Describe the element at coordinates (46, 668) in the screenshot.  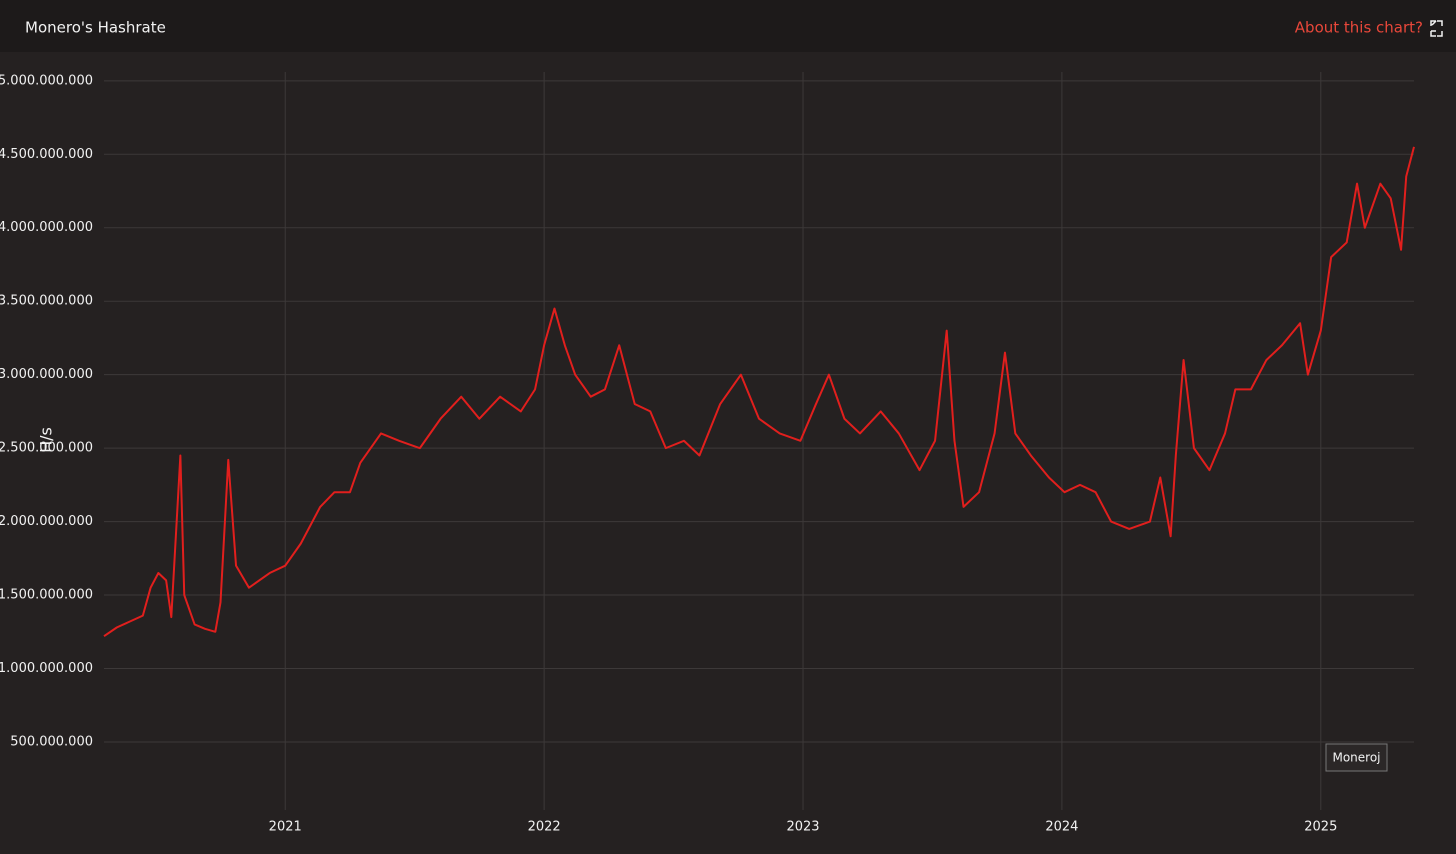
I see `y-tick-label: 1.000.000.000` at that location.